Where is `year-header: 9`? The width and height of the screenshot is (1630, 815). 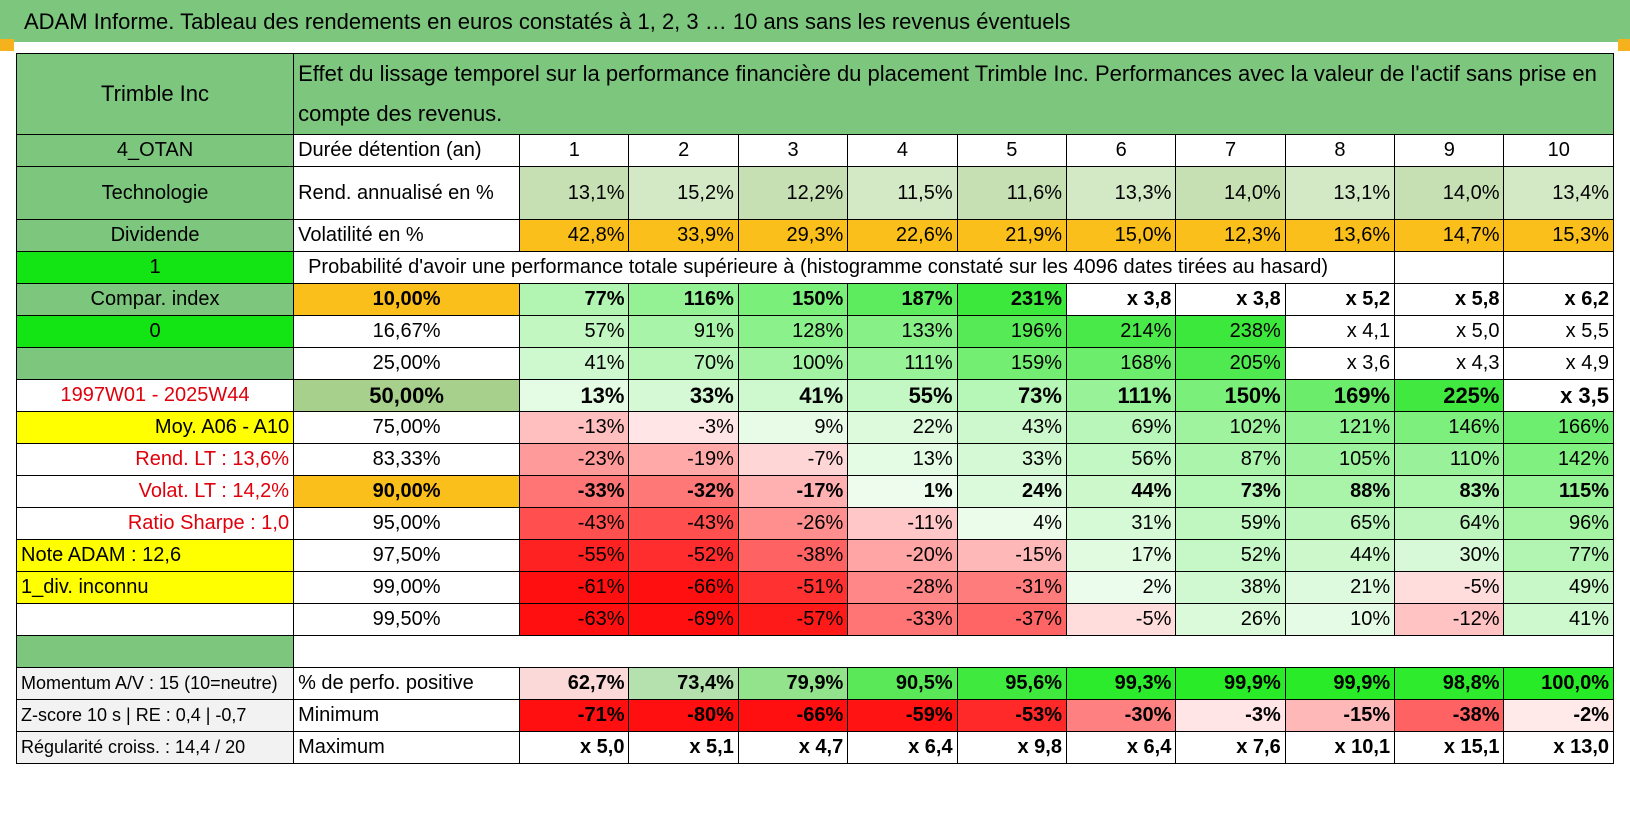 year-header: 9 is located at coordinates (1449, 150).